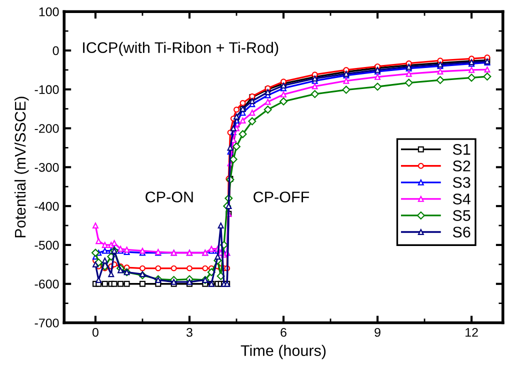  I want to click on x-tick-label: 3, so click(189, 332).